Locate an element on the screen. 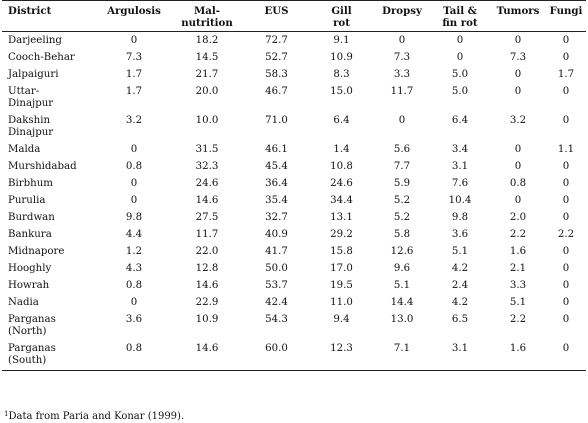 The image size is (588, 423). district-cell: Parganas (South) is located at coordinates (50, 355).